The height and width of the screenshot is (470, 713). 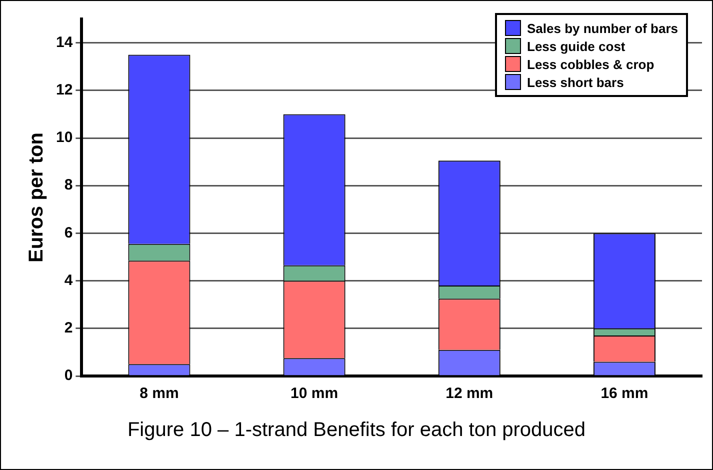 What do you see at coordinates (37, 197) in the screenshot?
I see `y-axis-title: Euros per ton` at bounding box center [37, 197].